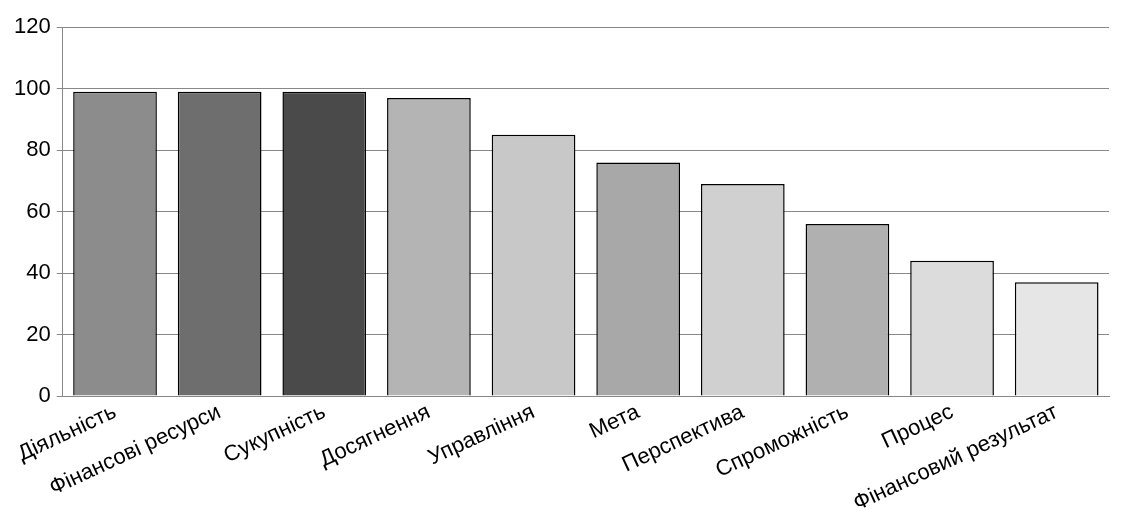  What do you see at coordinates (38, 333) in the screenshot?
I see `y-tick-label: 20` at bounding box center [38, 333].